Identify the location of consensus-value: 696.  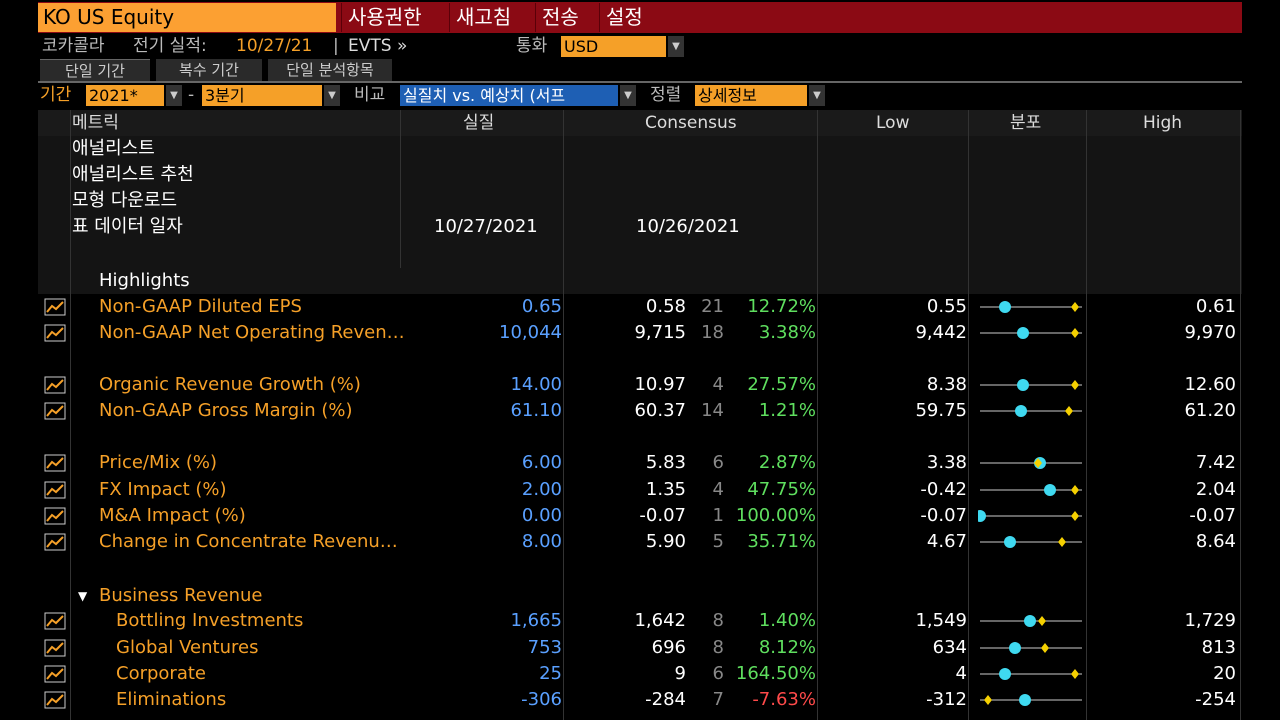
(668, 647).